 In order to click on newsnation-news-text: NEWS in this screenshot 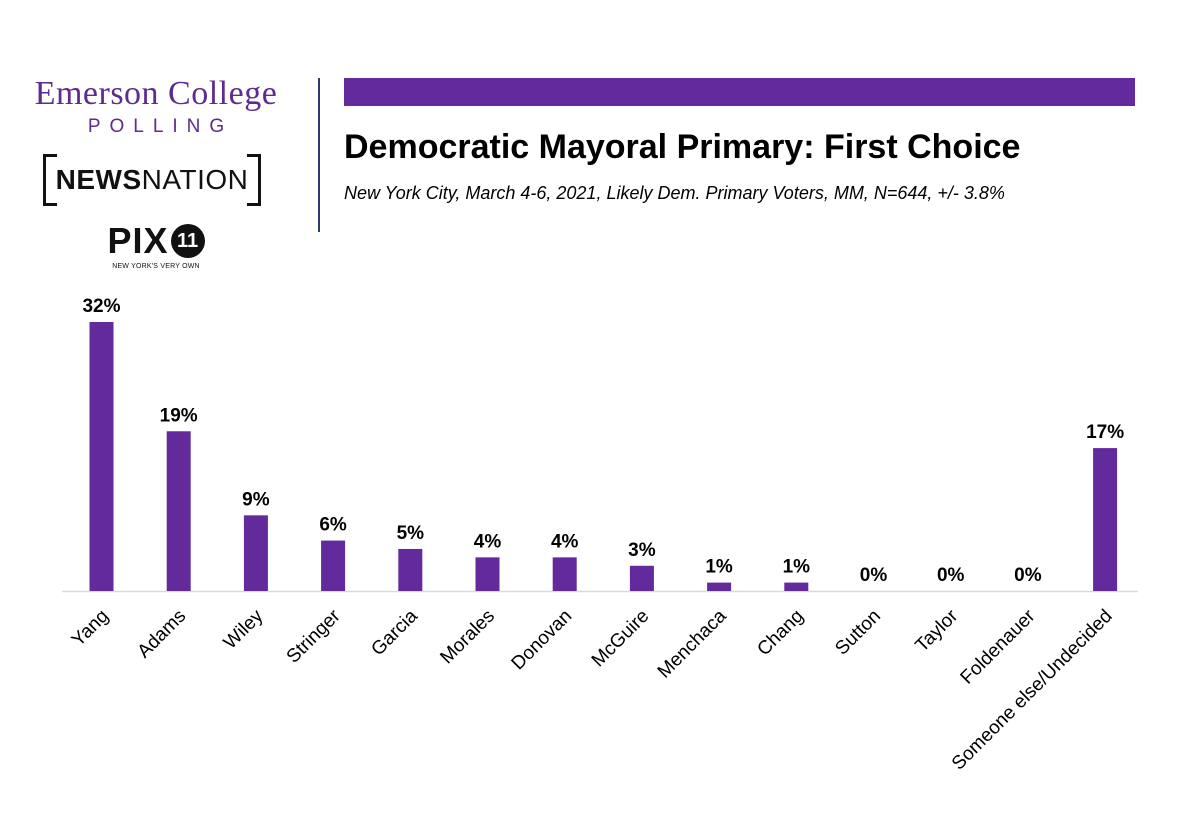, I will do `click(98, 179)`.